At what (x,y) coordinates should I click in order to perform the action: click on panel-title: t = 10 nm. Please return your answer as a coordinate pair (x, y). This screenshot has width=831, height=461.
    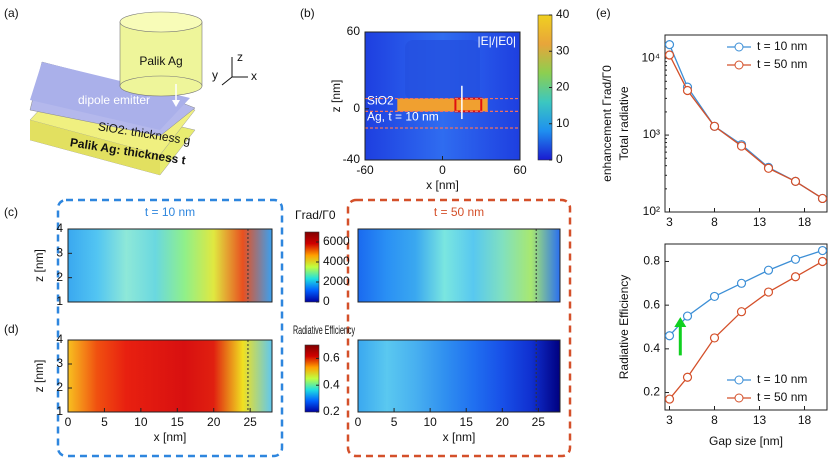
    Looking at the image, I should click on (170, 212).